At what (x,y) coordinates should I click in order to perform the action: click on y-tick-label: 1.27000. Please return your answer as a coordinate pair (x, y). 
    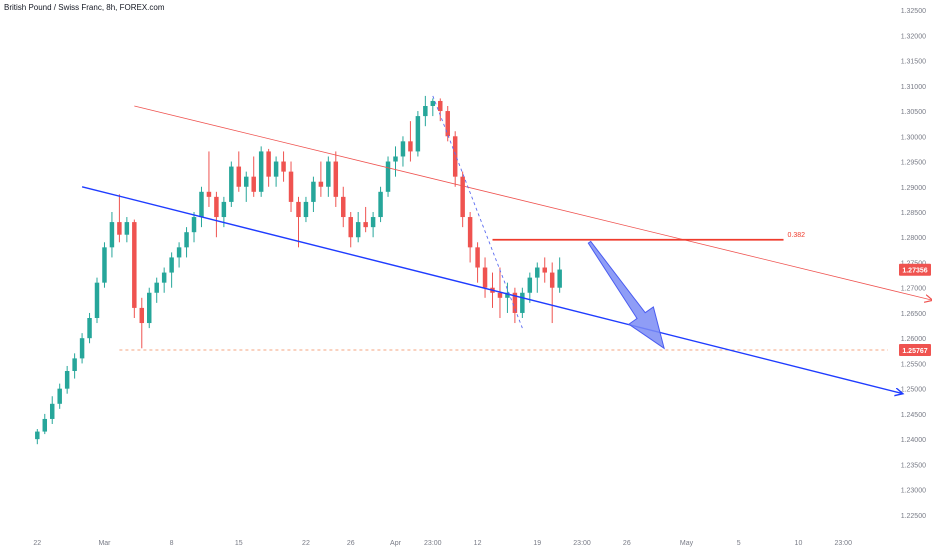
    Looking at the image, I should click on (913, 289).